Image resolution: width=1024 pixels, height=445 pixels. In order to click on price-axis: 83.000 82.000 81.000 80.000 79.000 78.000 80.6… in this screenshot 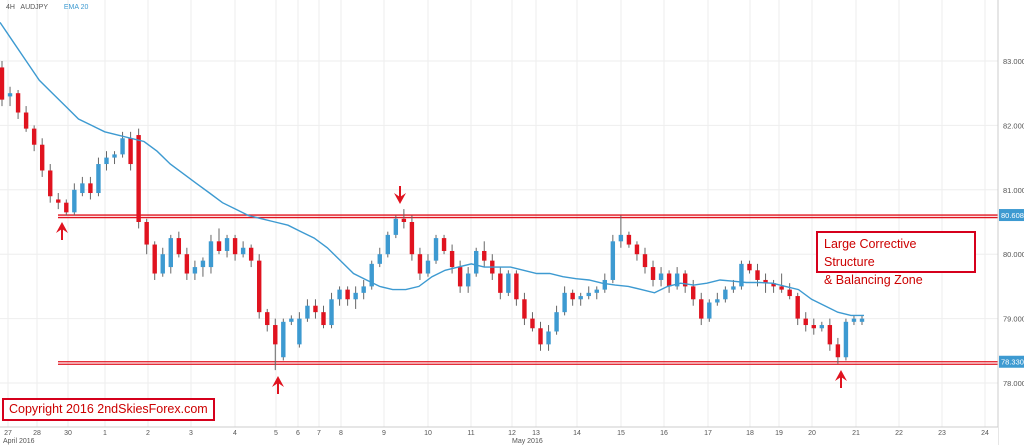, I will do `click(1010, 222)`.